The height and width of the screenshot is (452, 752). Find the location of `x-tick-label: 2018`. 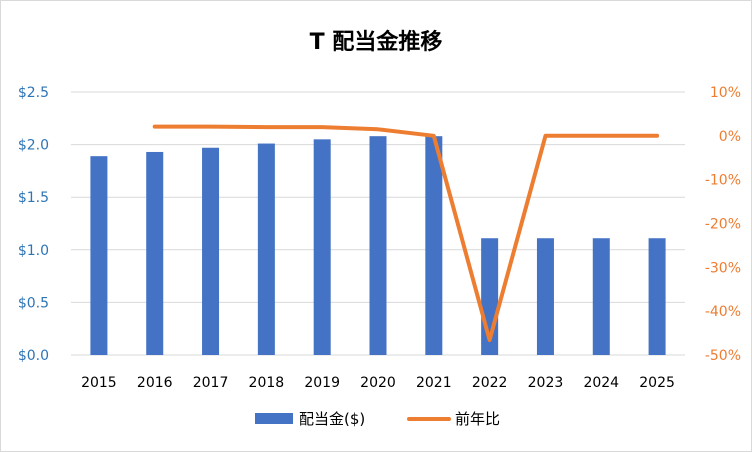

x-tick-label: 2018 is located at coordinates (267, 383).